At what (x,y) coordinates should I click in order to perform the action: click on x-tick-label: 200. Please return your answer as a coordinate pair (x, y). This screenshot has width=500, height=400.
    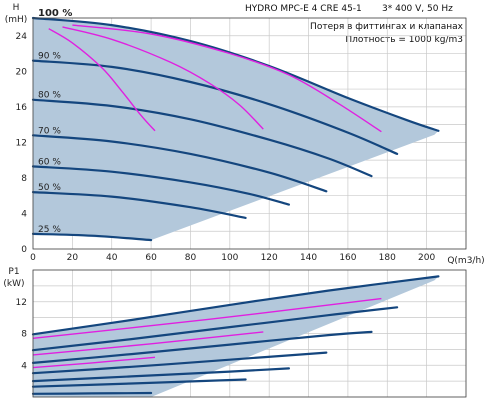
    Looking at the image, I should click on (426, 258).